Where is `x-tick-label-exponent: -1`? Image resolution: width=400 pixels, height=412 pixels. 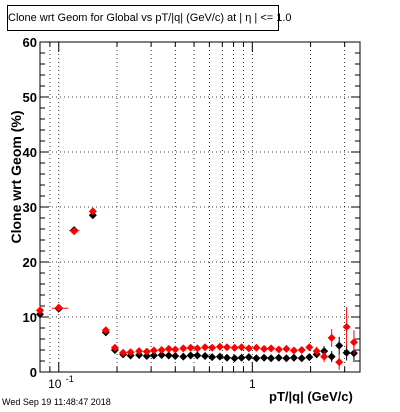
x-tick-label-exponent: -1 is located at coordinates (70, 379).